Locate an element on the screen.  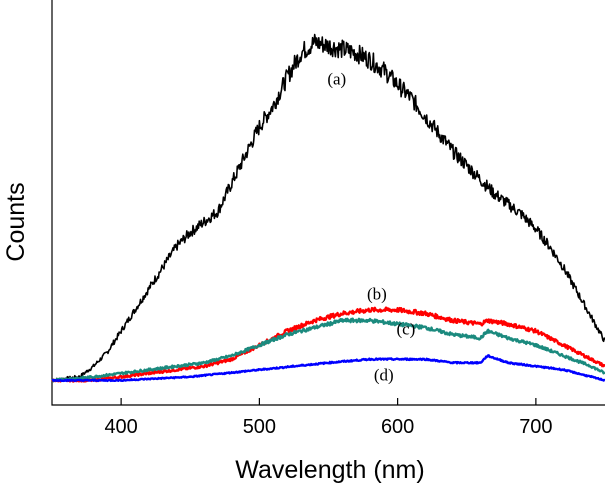
series-annotation-label: (c) is located at coordinates (405, 329).